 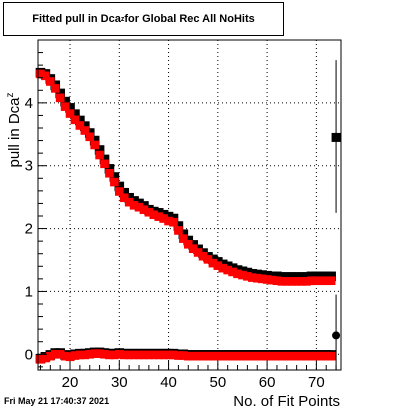 I want to click on y-axis-label: pull in Dcaz, so click(x=14, y=129).